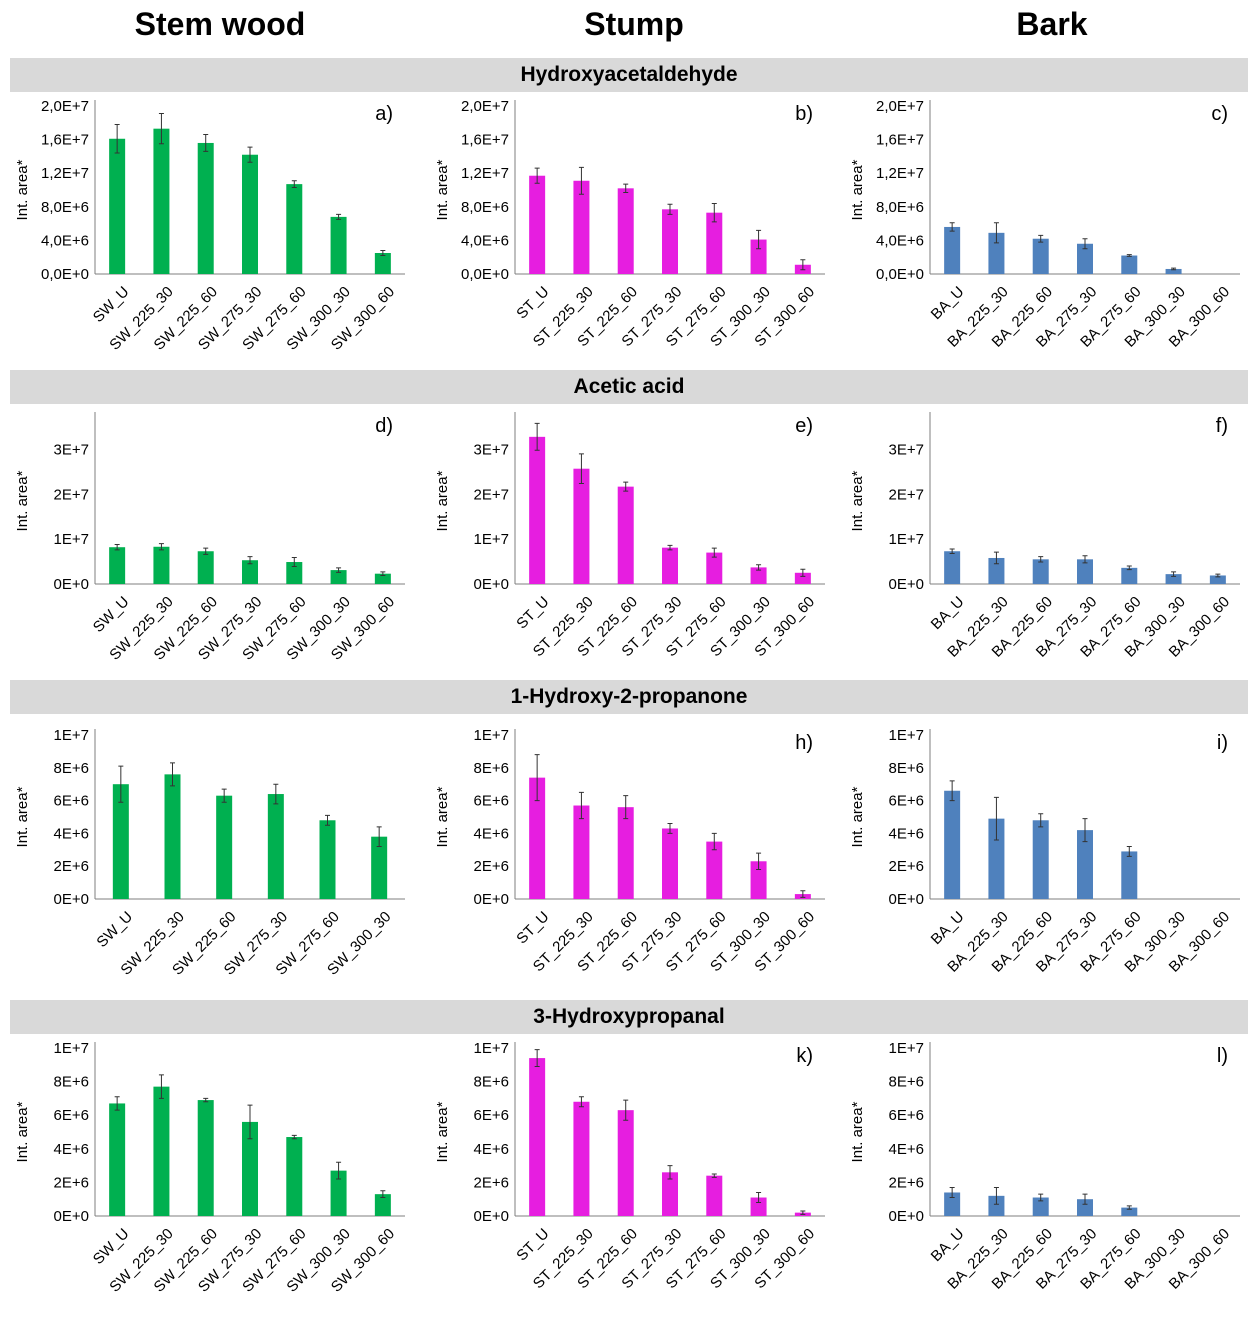  What do you see at coordinates (804, 743) in the screenshot?
I see `panel-label: h)` at bounding box center [804, 743].